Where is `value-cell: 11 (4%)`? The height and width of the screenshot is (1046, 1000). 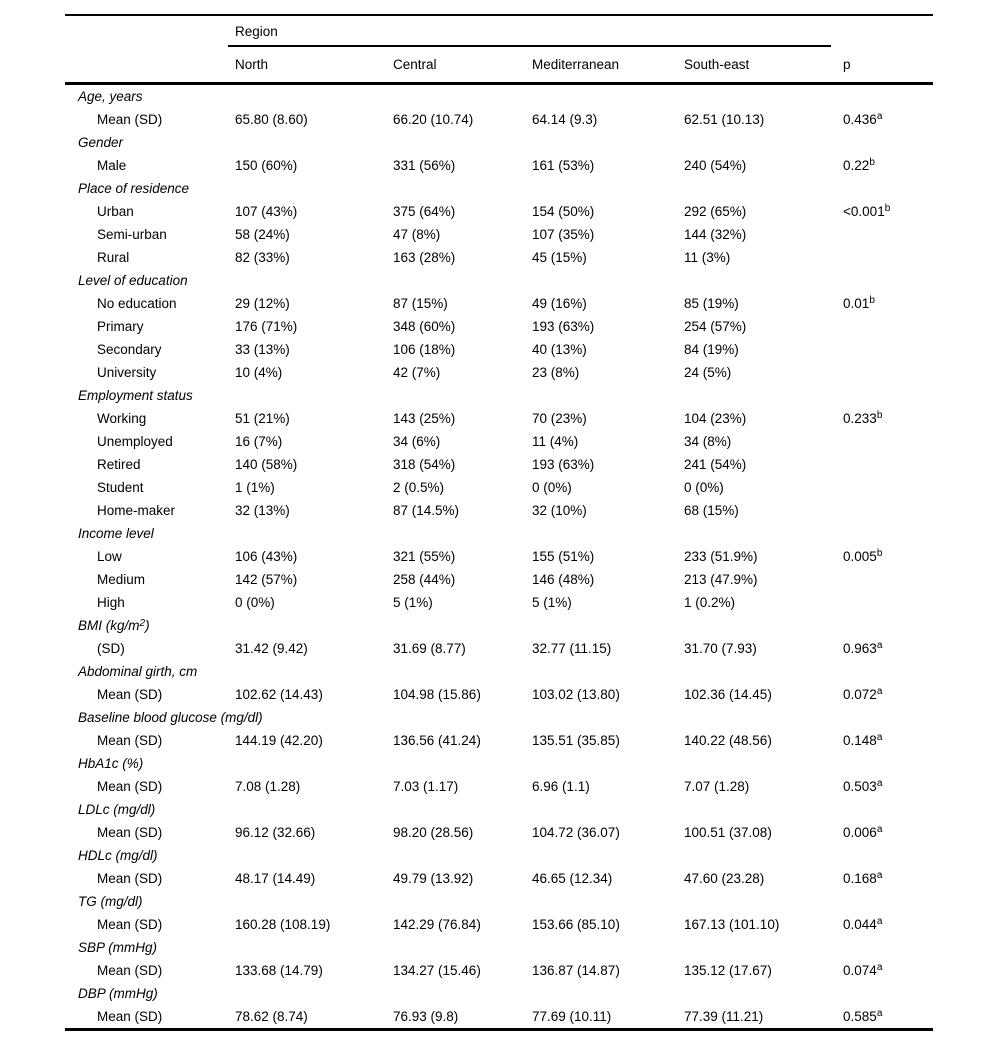
value-cell: 11 (4%) is located at coordinates (555, 441).